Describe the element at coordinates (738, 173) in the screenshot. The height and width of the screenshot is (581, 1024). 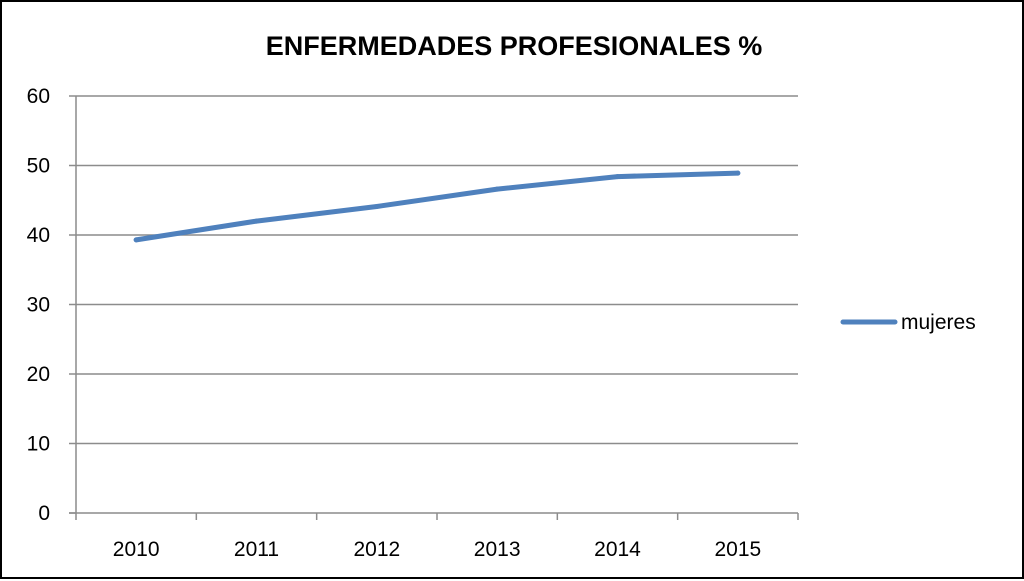
I see `data-point-2015` at that location.